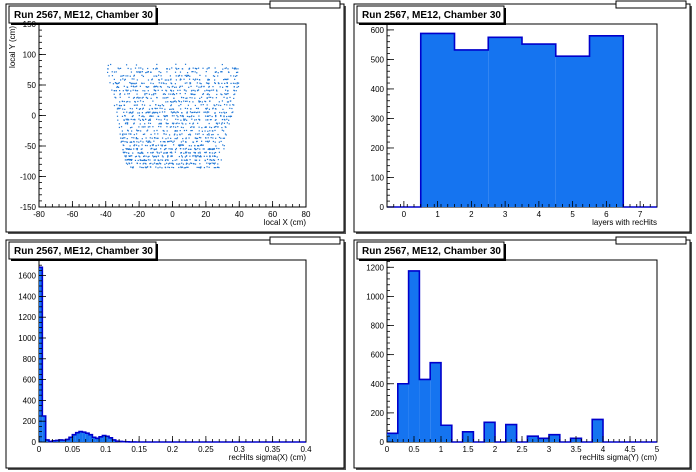 This screenshot has height=472, width=696. I want to click on histogram-bar, so click(97, 440).